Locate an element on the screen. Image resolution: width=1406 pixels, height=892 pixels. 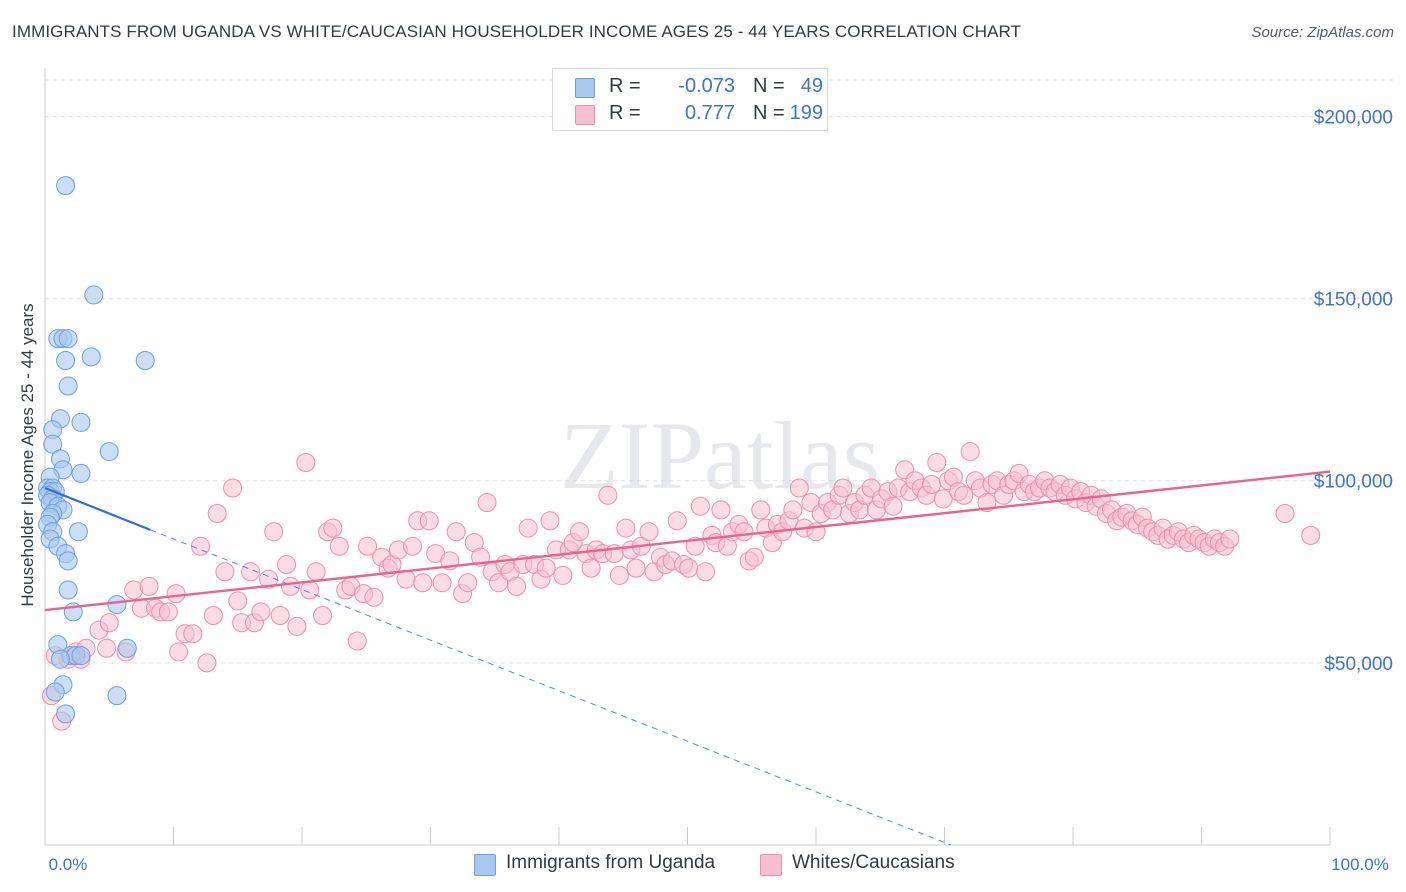
legend-n-label: N = is located at coordinates (769, 113).